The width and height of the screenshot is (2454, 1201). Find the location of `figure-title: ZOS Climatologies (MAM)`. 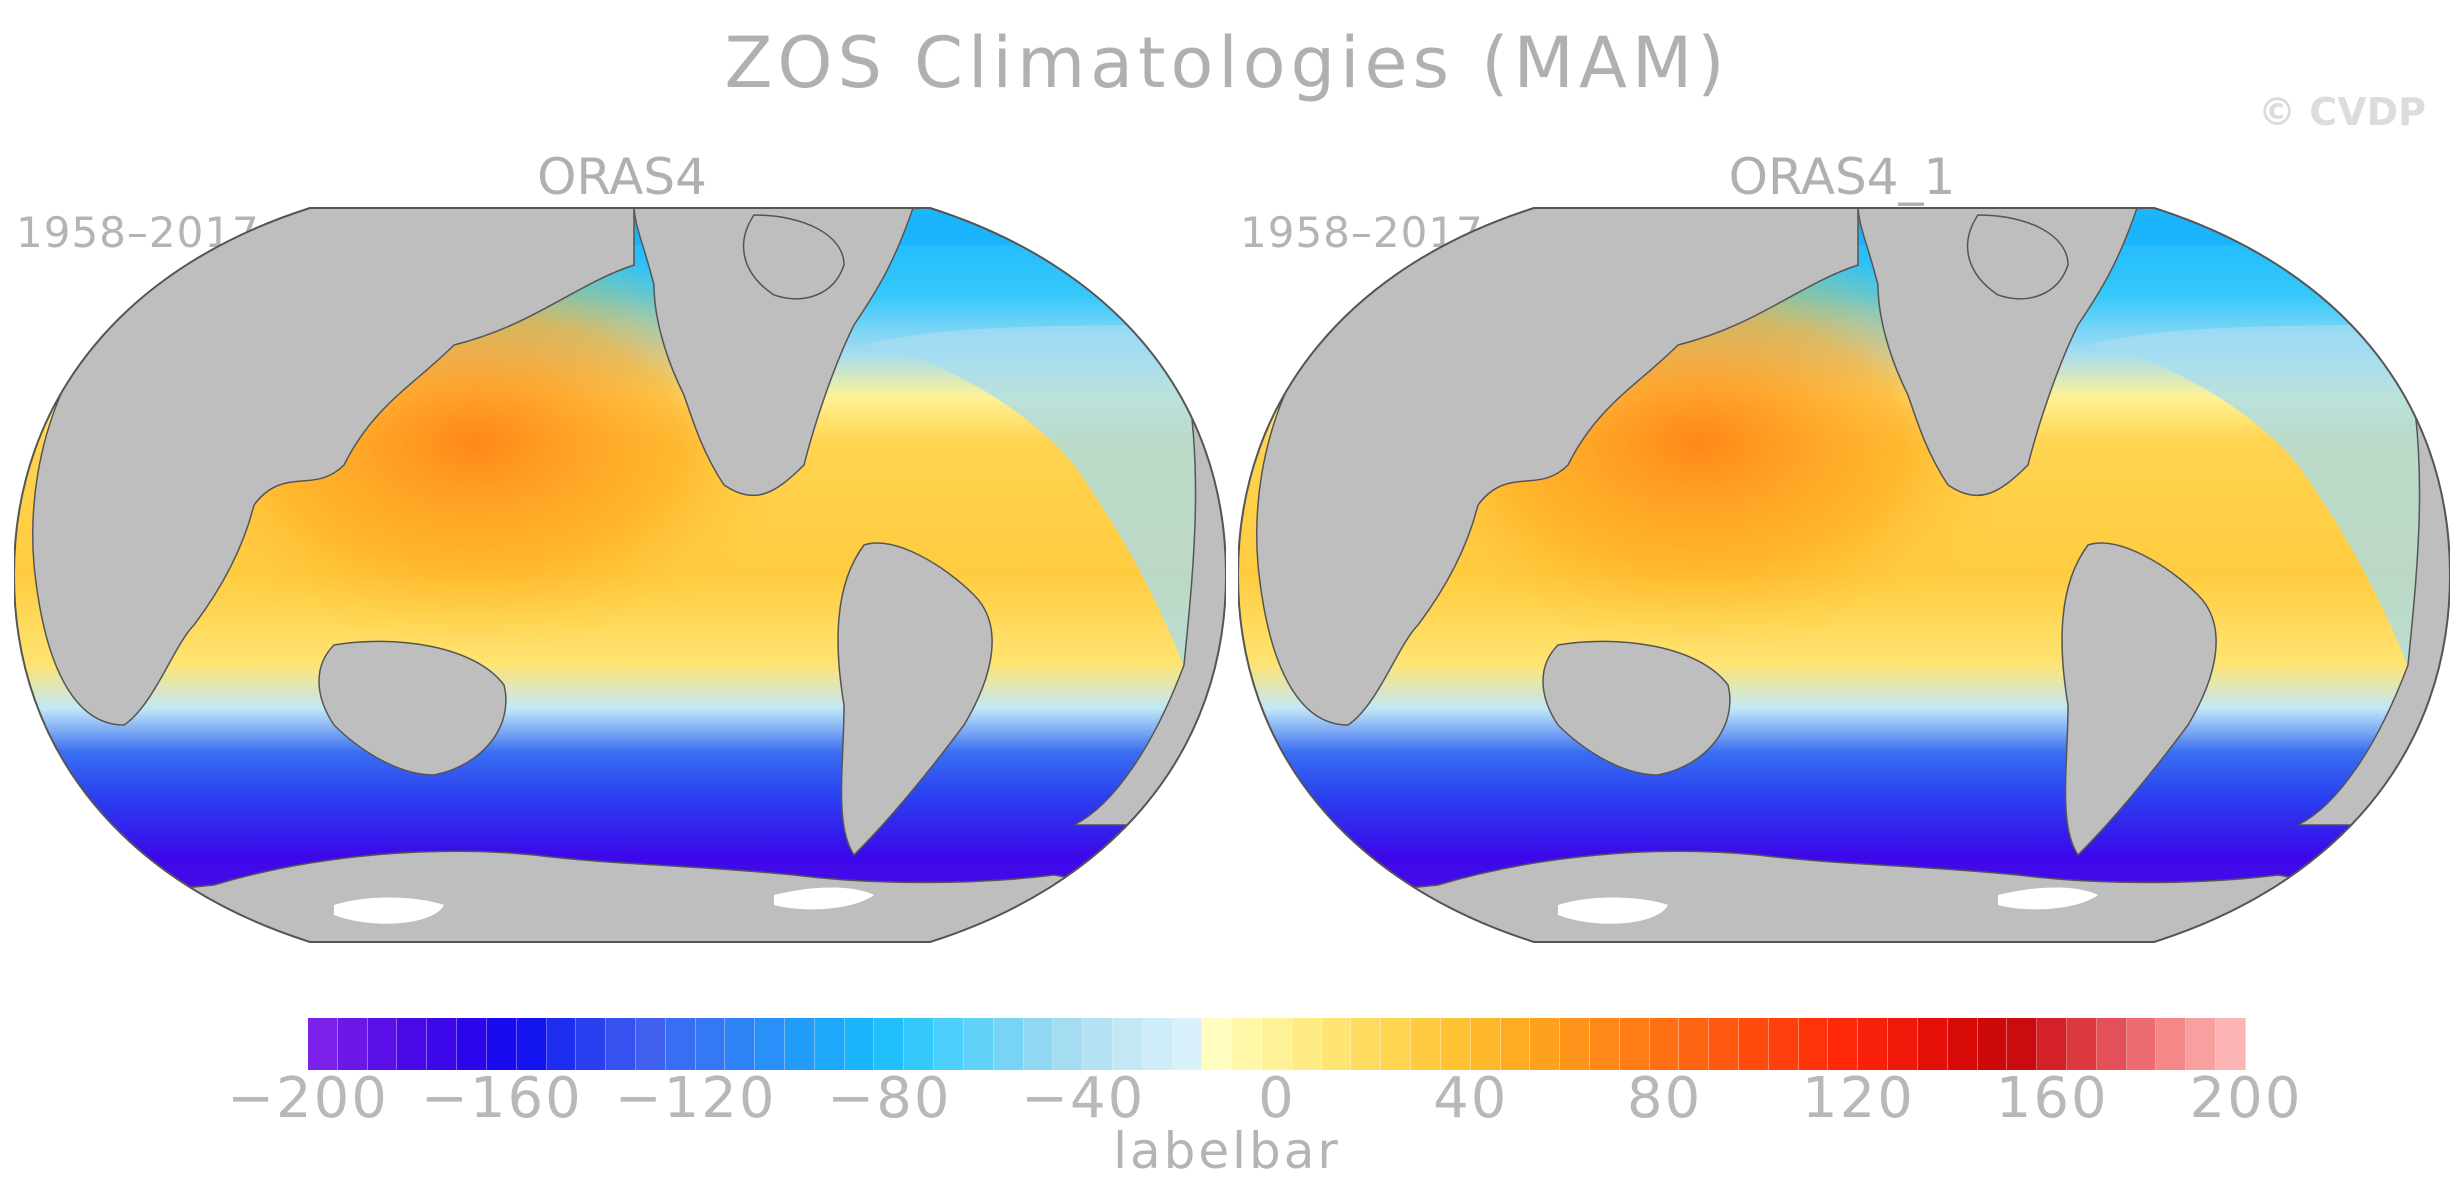

figure-title: ZOS Climatologies (MAM) is located at coordinates (1227, 63).